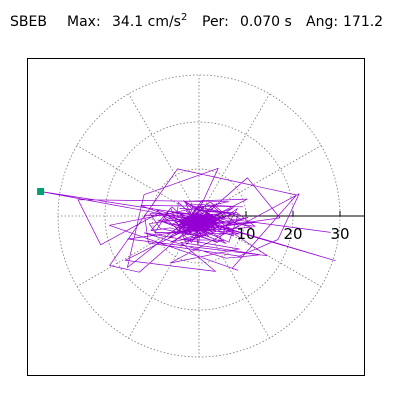 This screenshot has height=400, width=400. What do you see at coordinates (146, 22) in the screenshot?
I see `max-value-number: 34.1 cm/s` at bounding box center [146, 22].